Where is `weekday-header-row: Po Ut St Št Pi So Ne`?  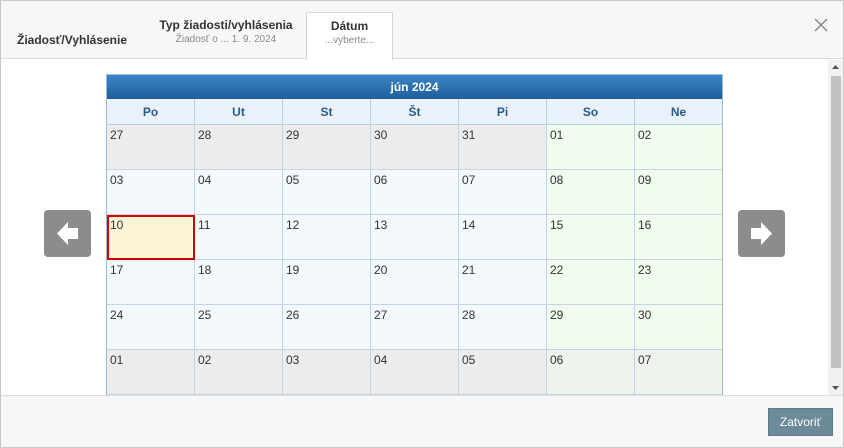
weekday-header-row: Po Ut St Št Pi So Ne is located at coordinates (414, 112).